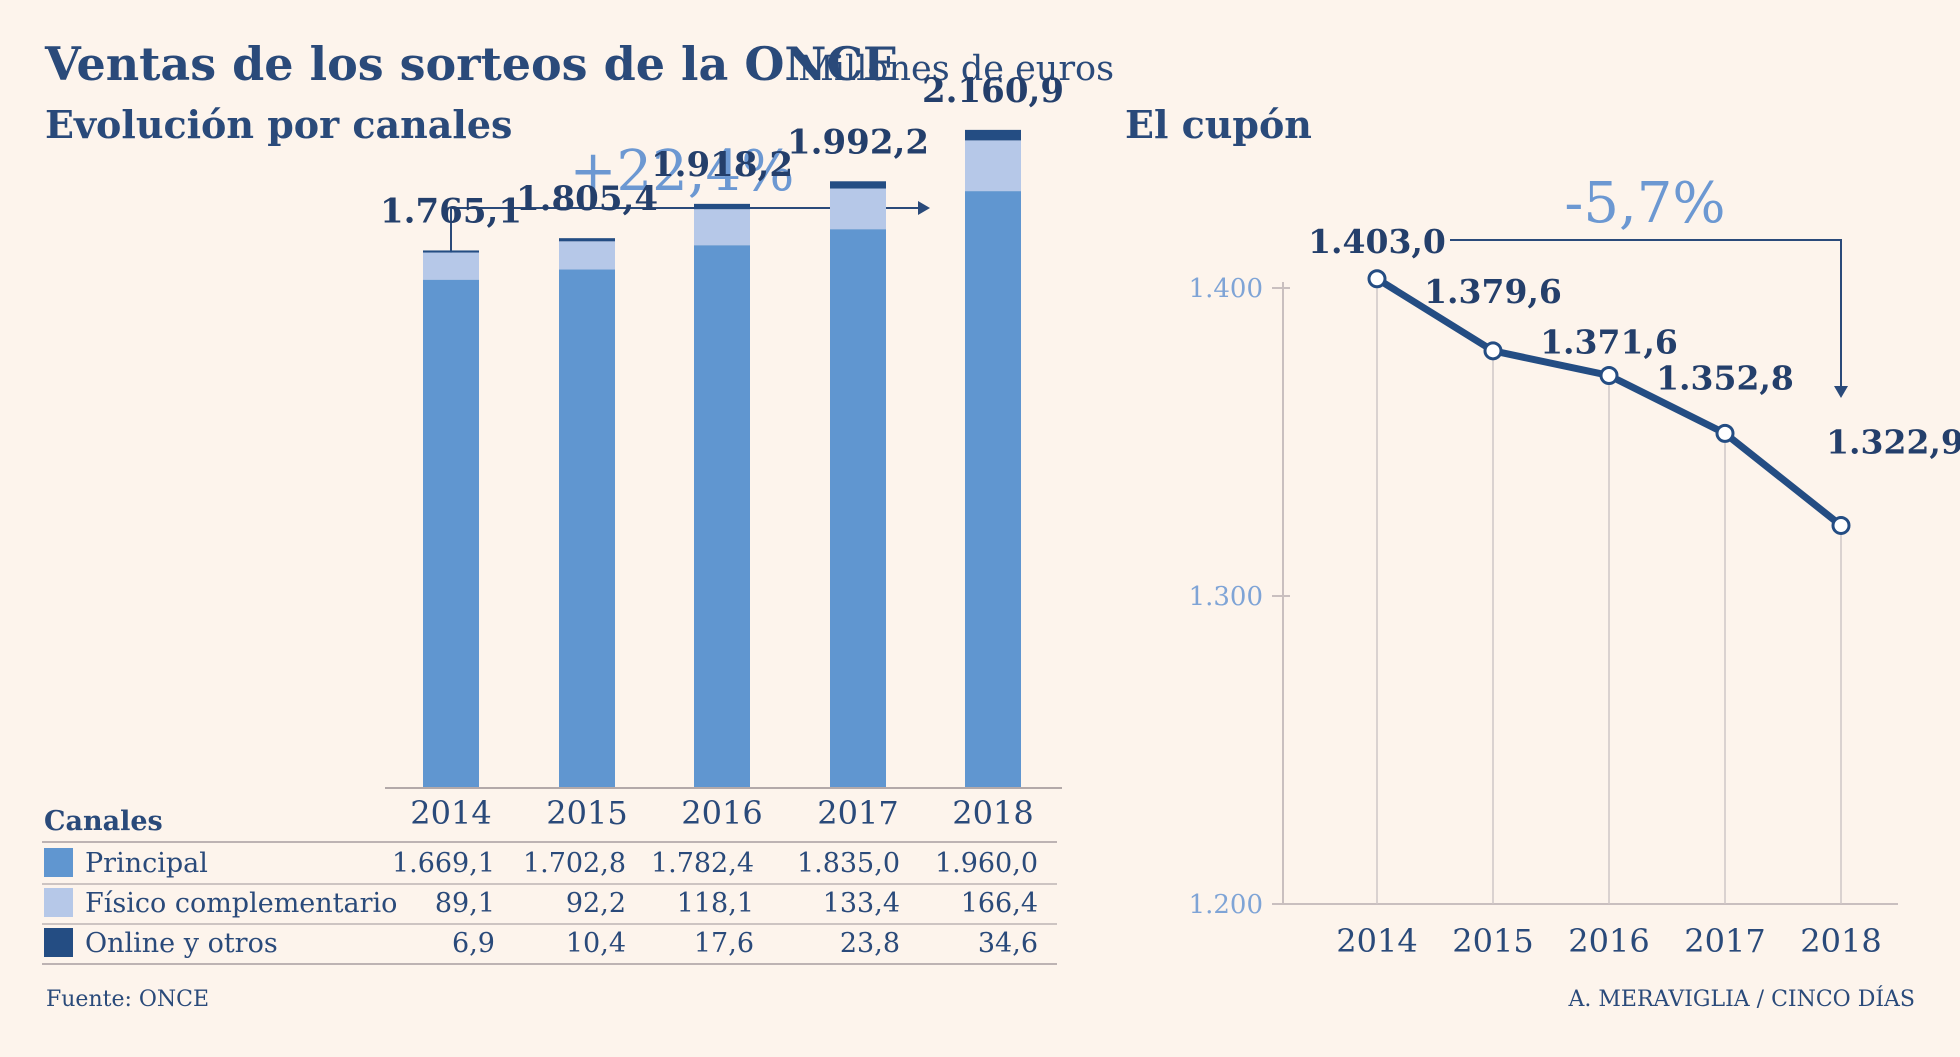 Image resolution: width=1960 pixels, height=1057 pixels. I want to click on line-point-2015, so click(1493, 351).